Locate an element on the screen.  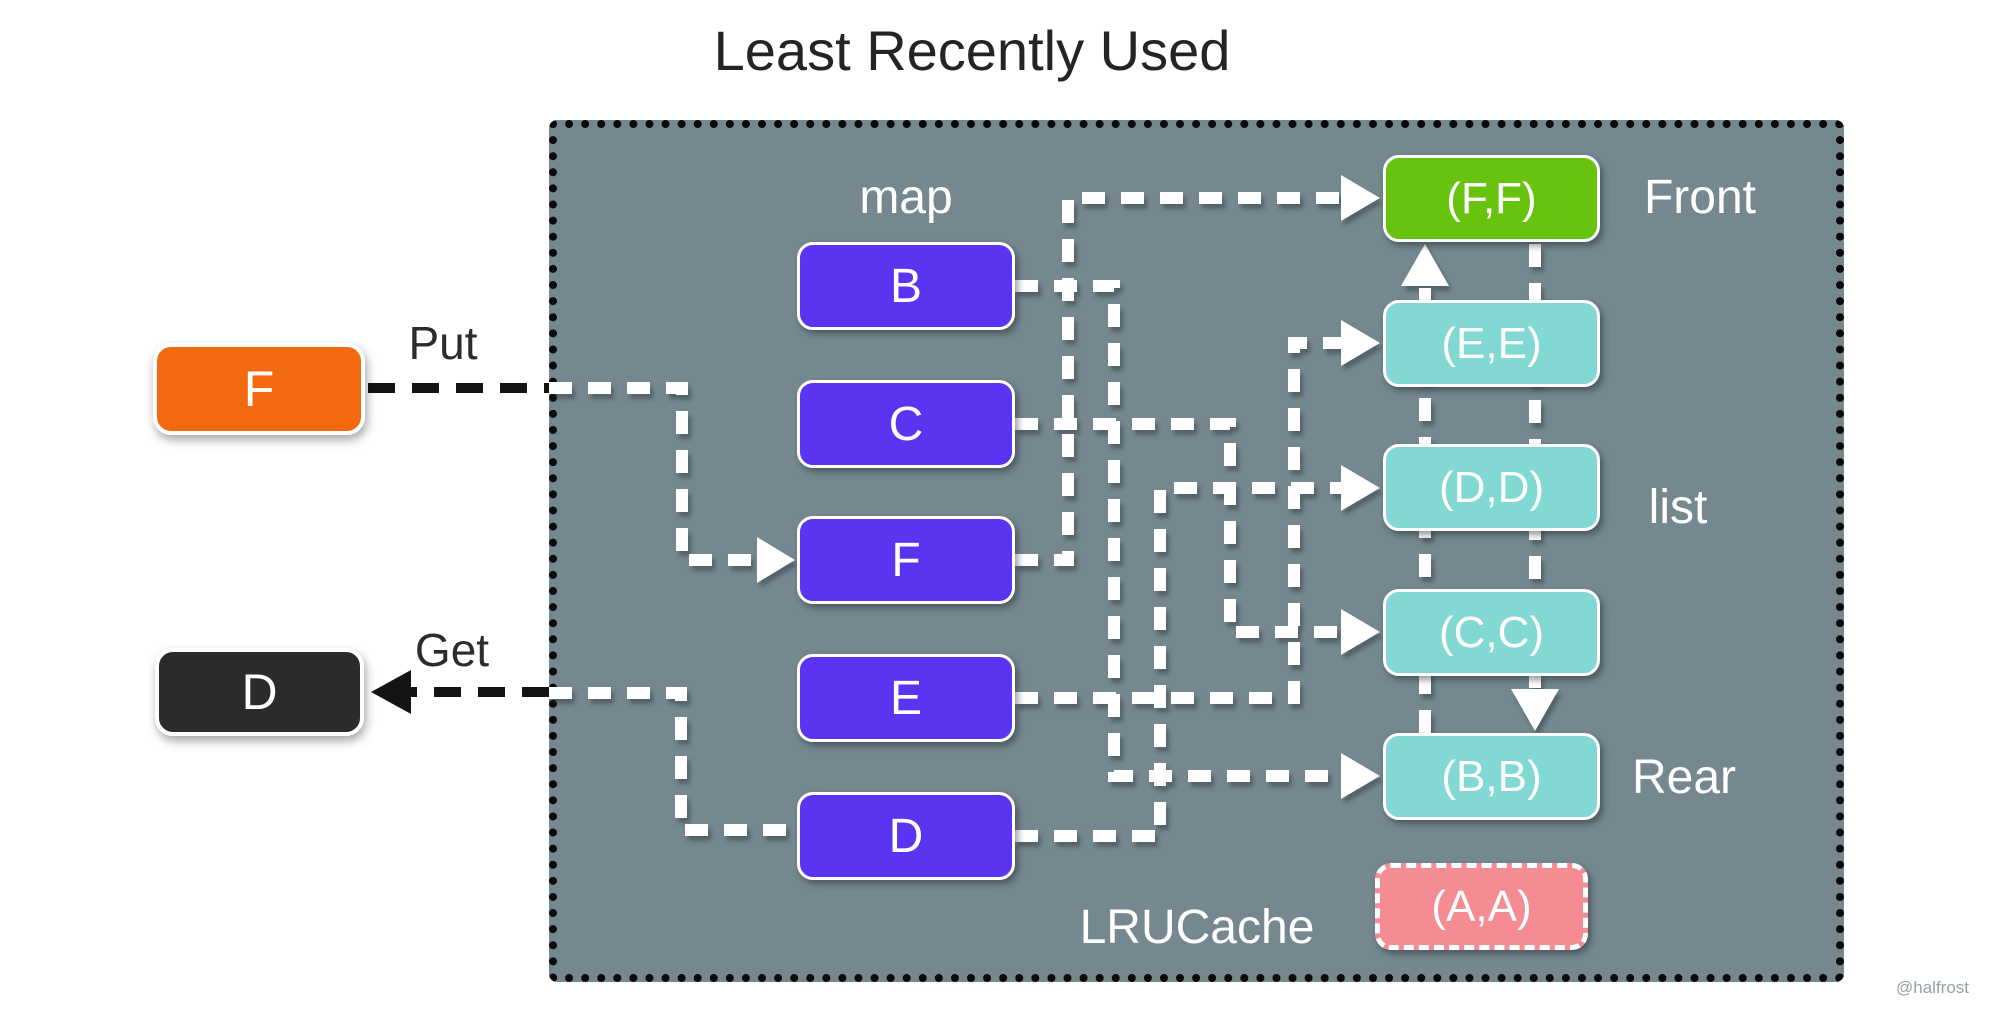
evicted-node-aa-label: (A,A) is located at coordinates (1481, 906).